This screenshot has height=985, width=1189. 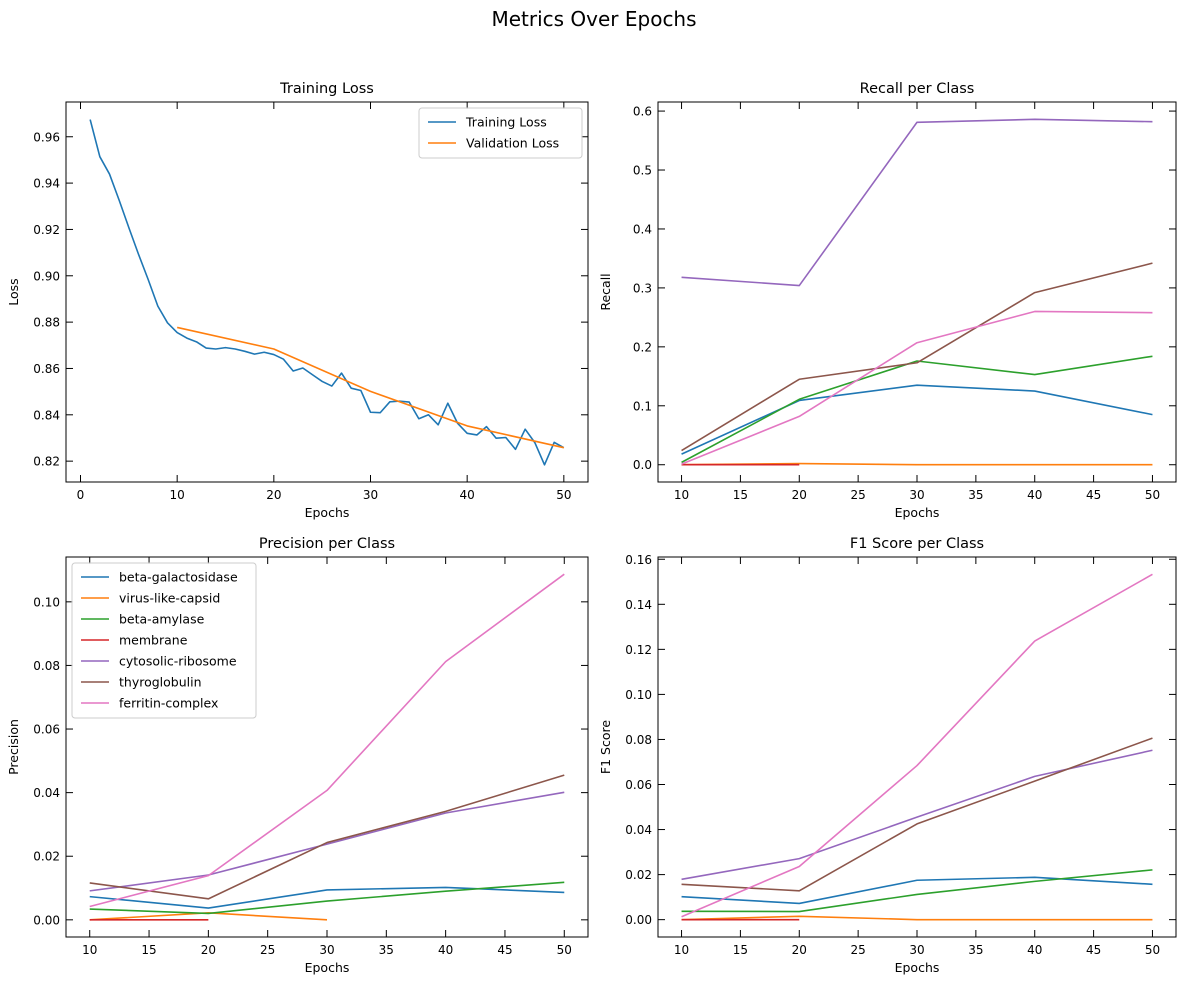 What do you see at coordinates (46, 462) in the screenshot?
I see `y-tick-label: 0.82` at bounding box center [46, 462].